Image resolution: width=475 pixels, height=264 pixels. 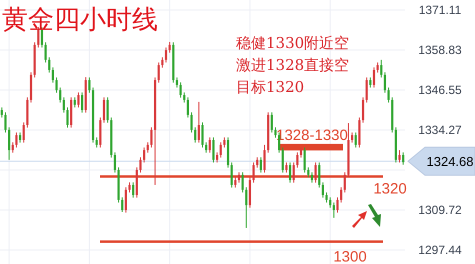 I want to click on y-tick-label: 1334.27, so click(x=440, y=129).